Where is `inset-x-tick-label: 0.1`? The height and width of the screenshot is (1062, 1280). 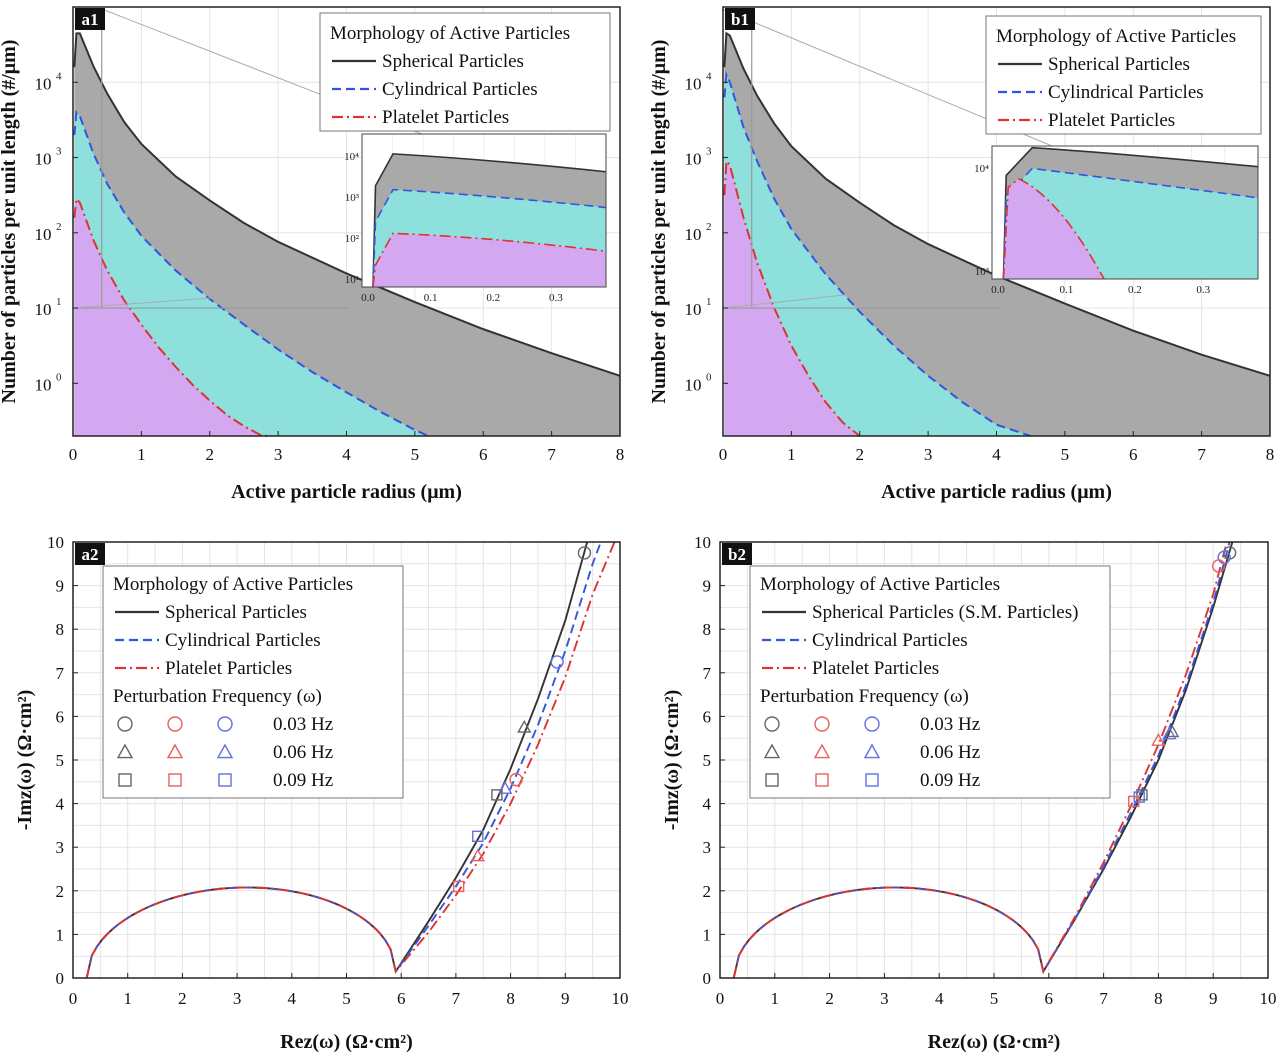
inset-x-tick-label: 0.1 is located at coordinates (1067, 290).